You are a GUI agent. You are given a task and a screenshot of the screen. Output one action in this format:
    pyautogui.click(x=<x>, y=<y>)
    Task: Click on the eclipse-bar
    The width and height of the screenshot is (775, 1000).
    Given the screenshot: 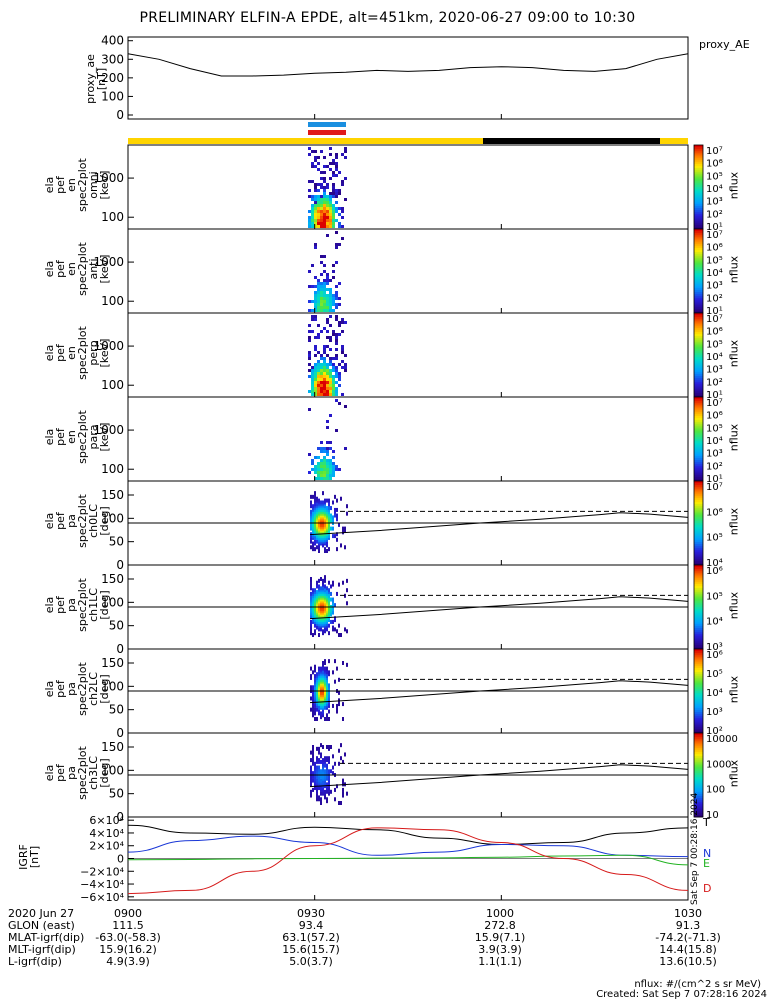 What is the action you would take?
    pyautogui.click(x=571, y=141)
    